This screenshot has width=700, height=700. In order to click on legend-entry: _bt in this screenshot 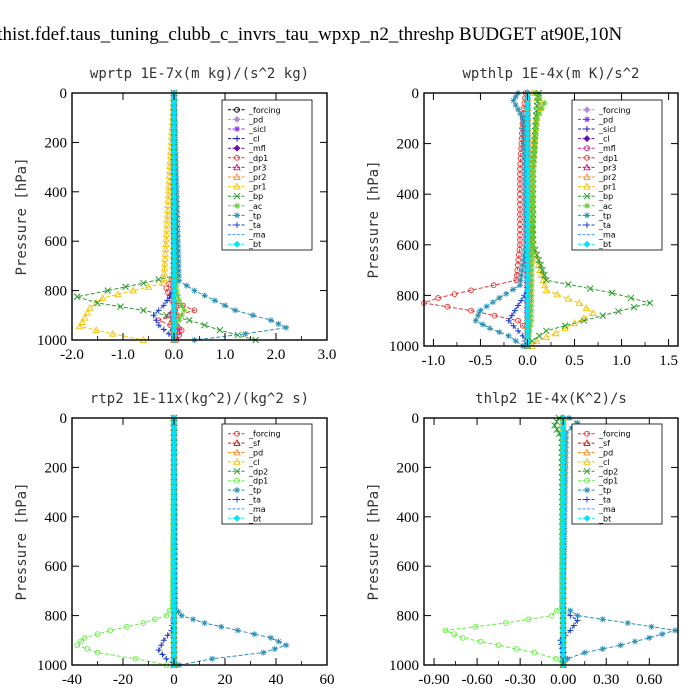, I will do `click(254, 244)`.